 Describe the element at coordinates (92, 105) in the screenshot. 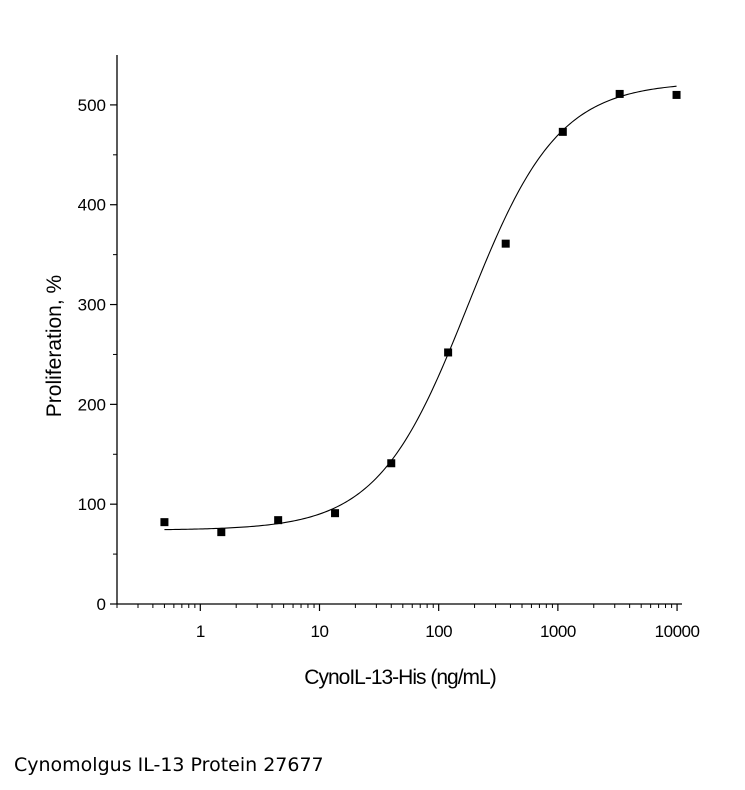

I see `y-tick-label: 500` at that location.